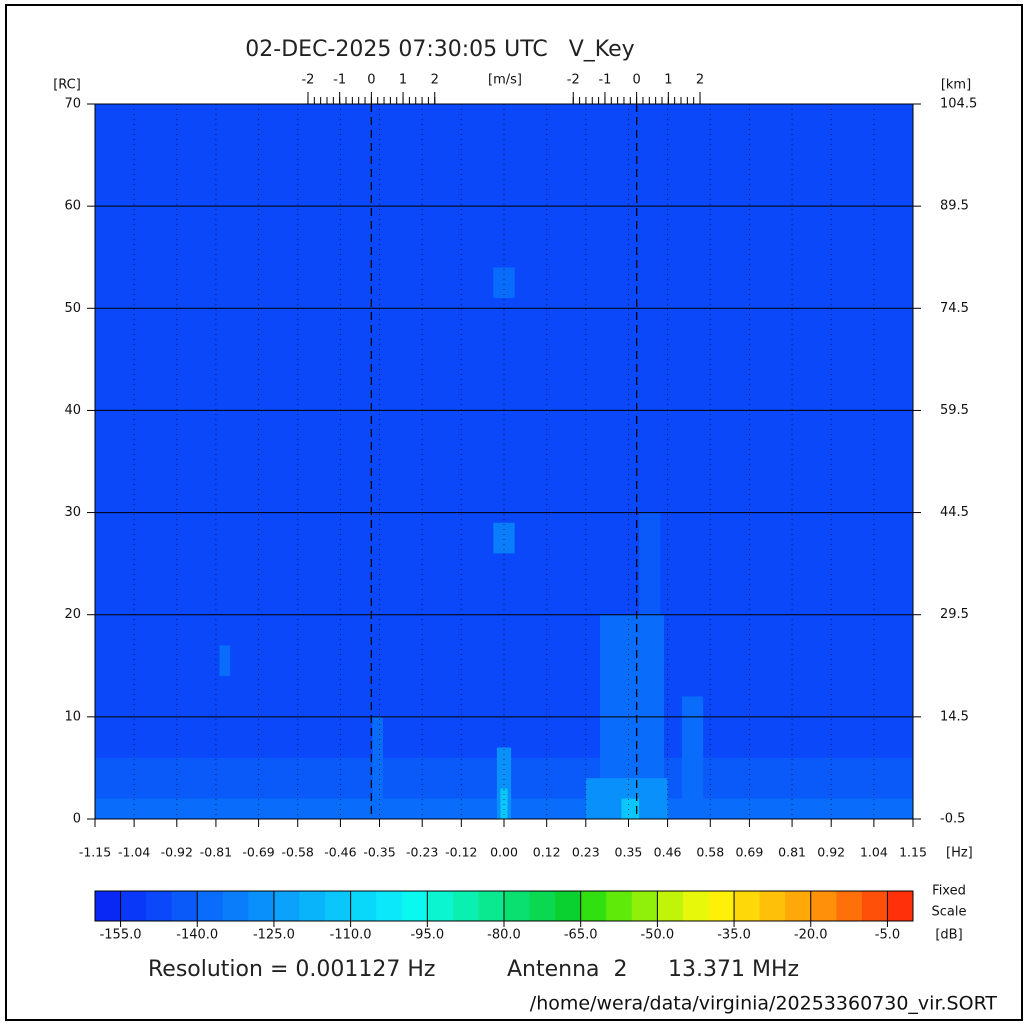 The image size is (1030, 1025). Describe the element at coordinates (291, 969) in the screenshot. I see `footer-resolution: Resolution = 0.001127 Hz` at that location.